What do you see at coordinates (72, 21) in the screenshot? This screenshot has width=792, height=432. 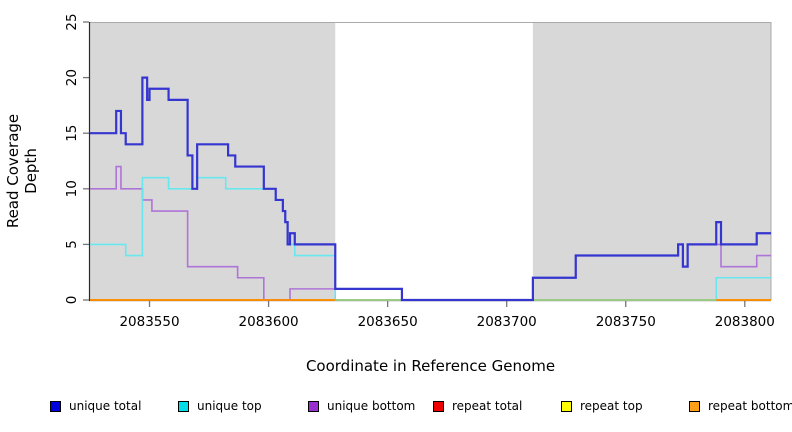 I see `y-tick-label: 25` at bounding box center [72, 21].